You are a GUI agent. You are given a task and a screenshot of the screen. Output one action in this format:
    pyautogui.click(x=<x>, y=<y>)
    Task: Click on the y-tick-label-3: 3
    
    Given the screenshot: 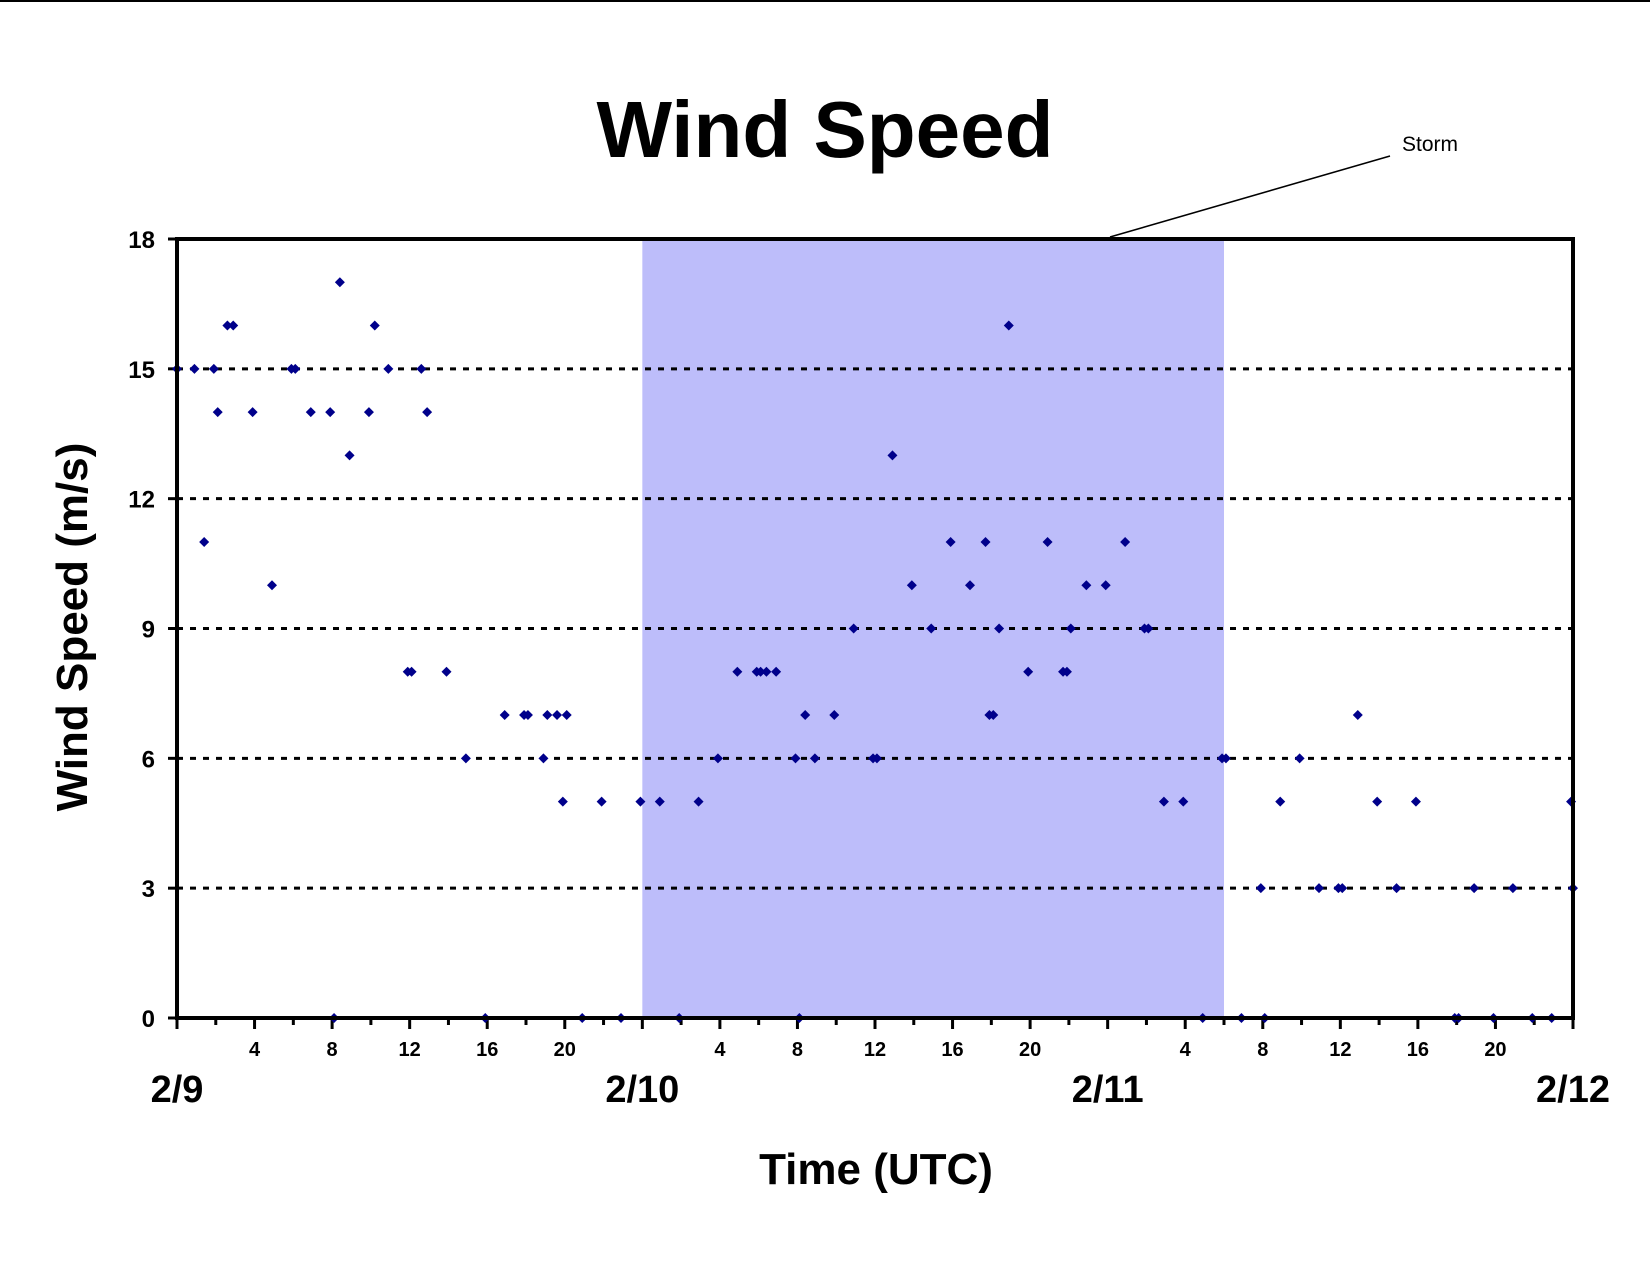 What is the action you would take?
    pyautogui.click(x=148, y=889)
    